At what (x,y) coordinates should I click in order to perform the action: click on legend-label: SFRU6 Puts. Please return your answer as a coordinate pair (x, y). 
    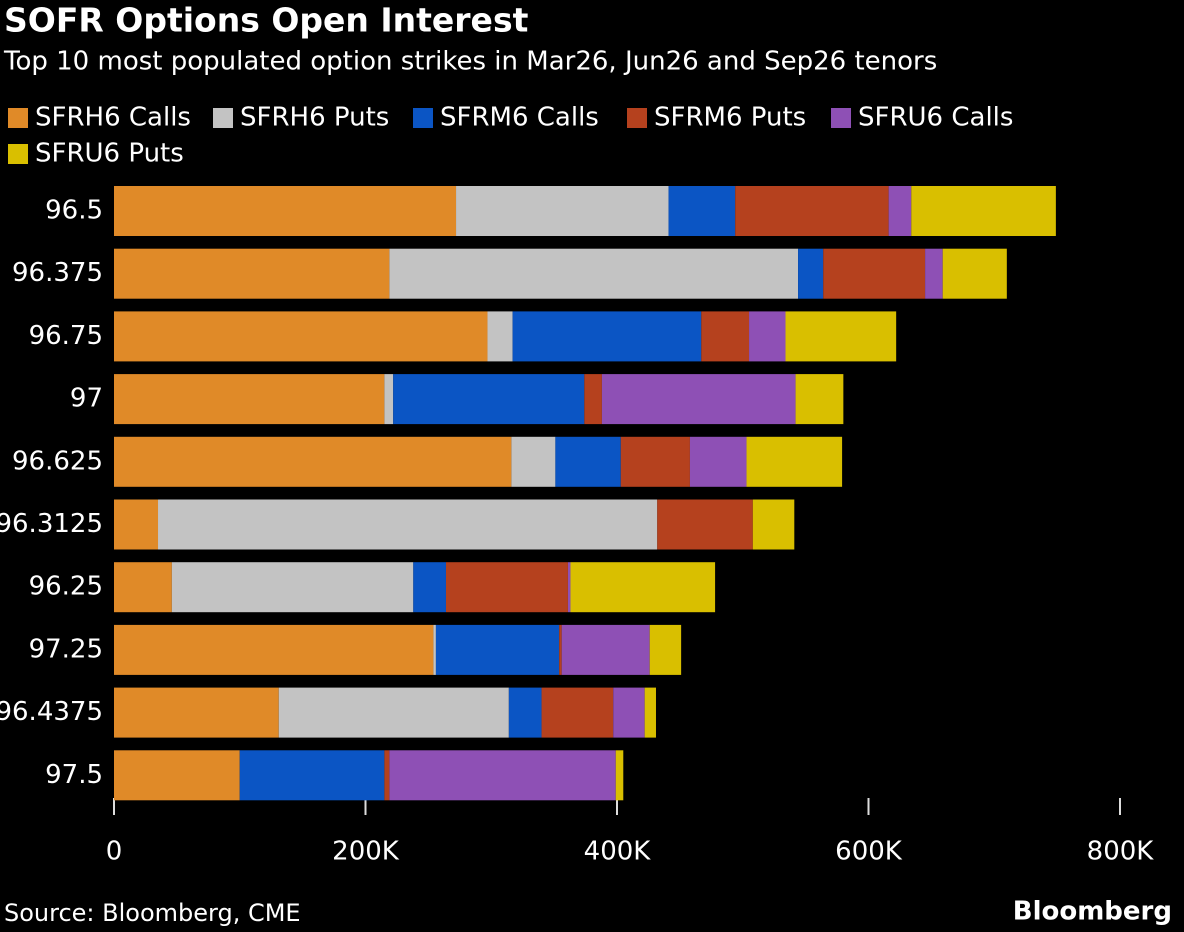
    Looking at the image, I should click on (109, 154).